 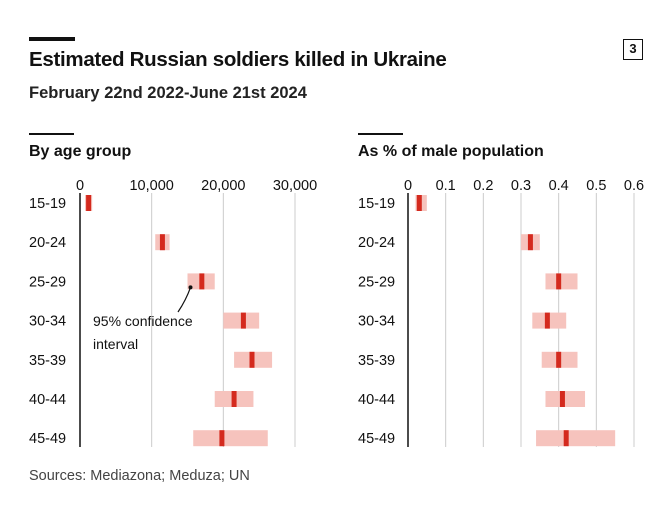 I want to click on left-category-label: 35-39, so click(x=47, y=361).